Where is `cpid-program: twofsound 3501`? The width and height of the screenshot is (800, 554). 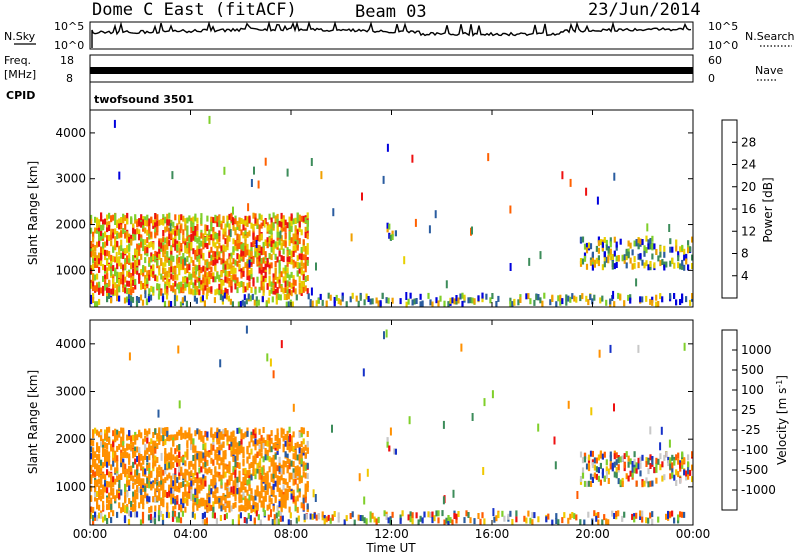
cpid-program: twofsound 3501 is located at coordinates (144, 99).